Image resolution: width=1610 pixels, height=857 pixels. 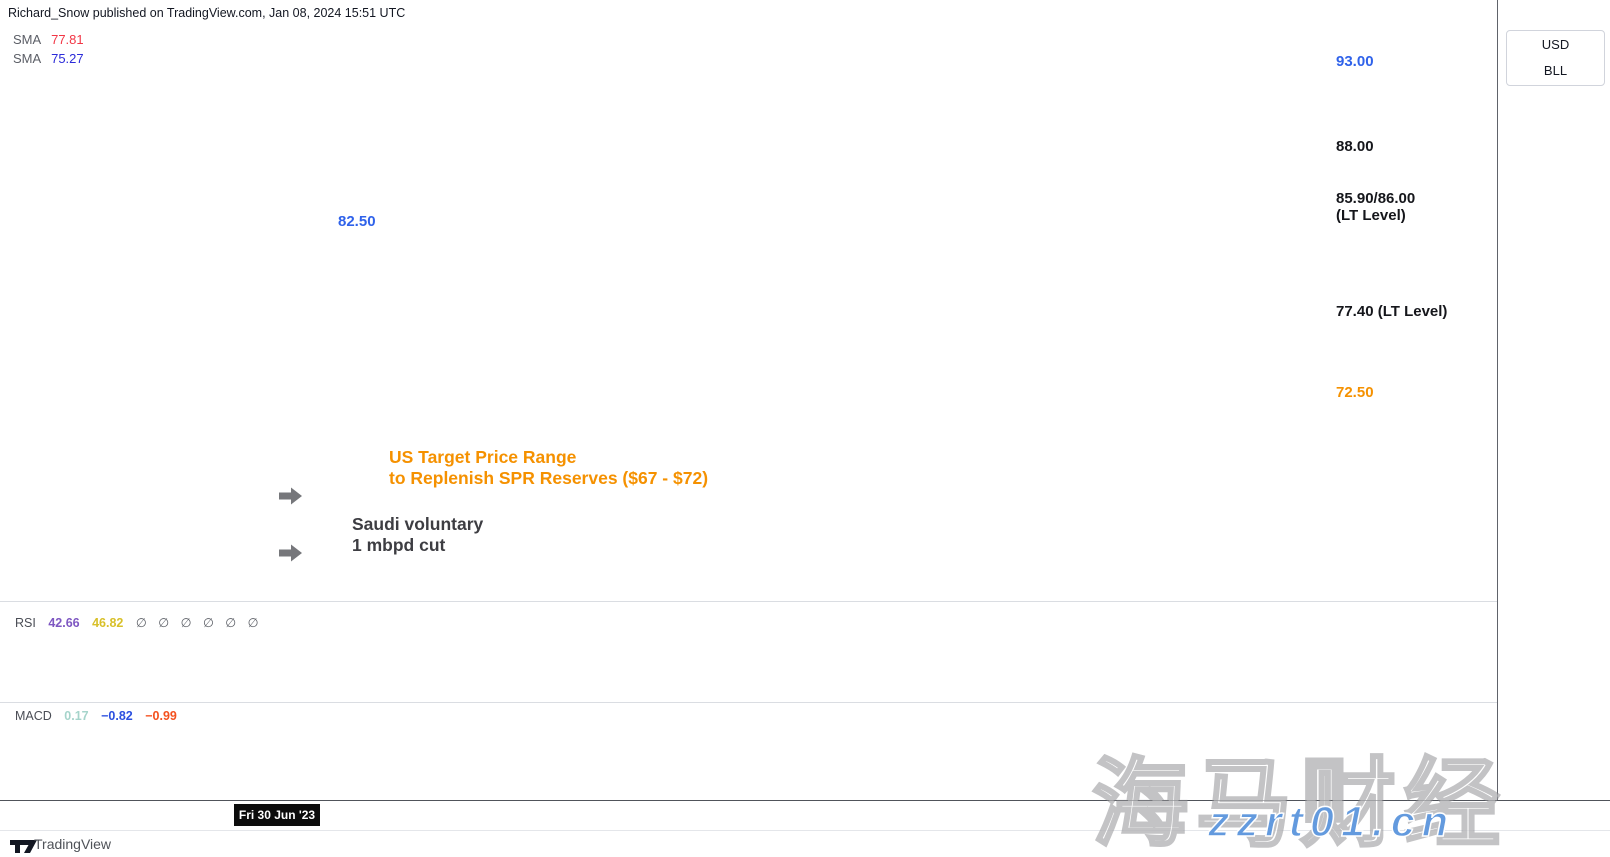 I want to click on saudi-annotation-line1: Saudi voluntary, so click(x=418, y=524).